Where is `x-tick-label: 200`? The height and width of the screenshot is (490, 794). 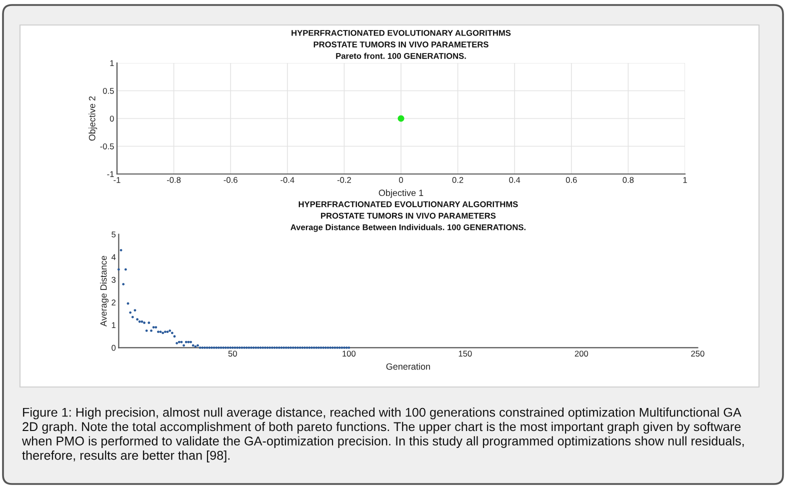 x-tick-label: 200 is located at coordinates (581, 353).